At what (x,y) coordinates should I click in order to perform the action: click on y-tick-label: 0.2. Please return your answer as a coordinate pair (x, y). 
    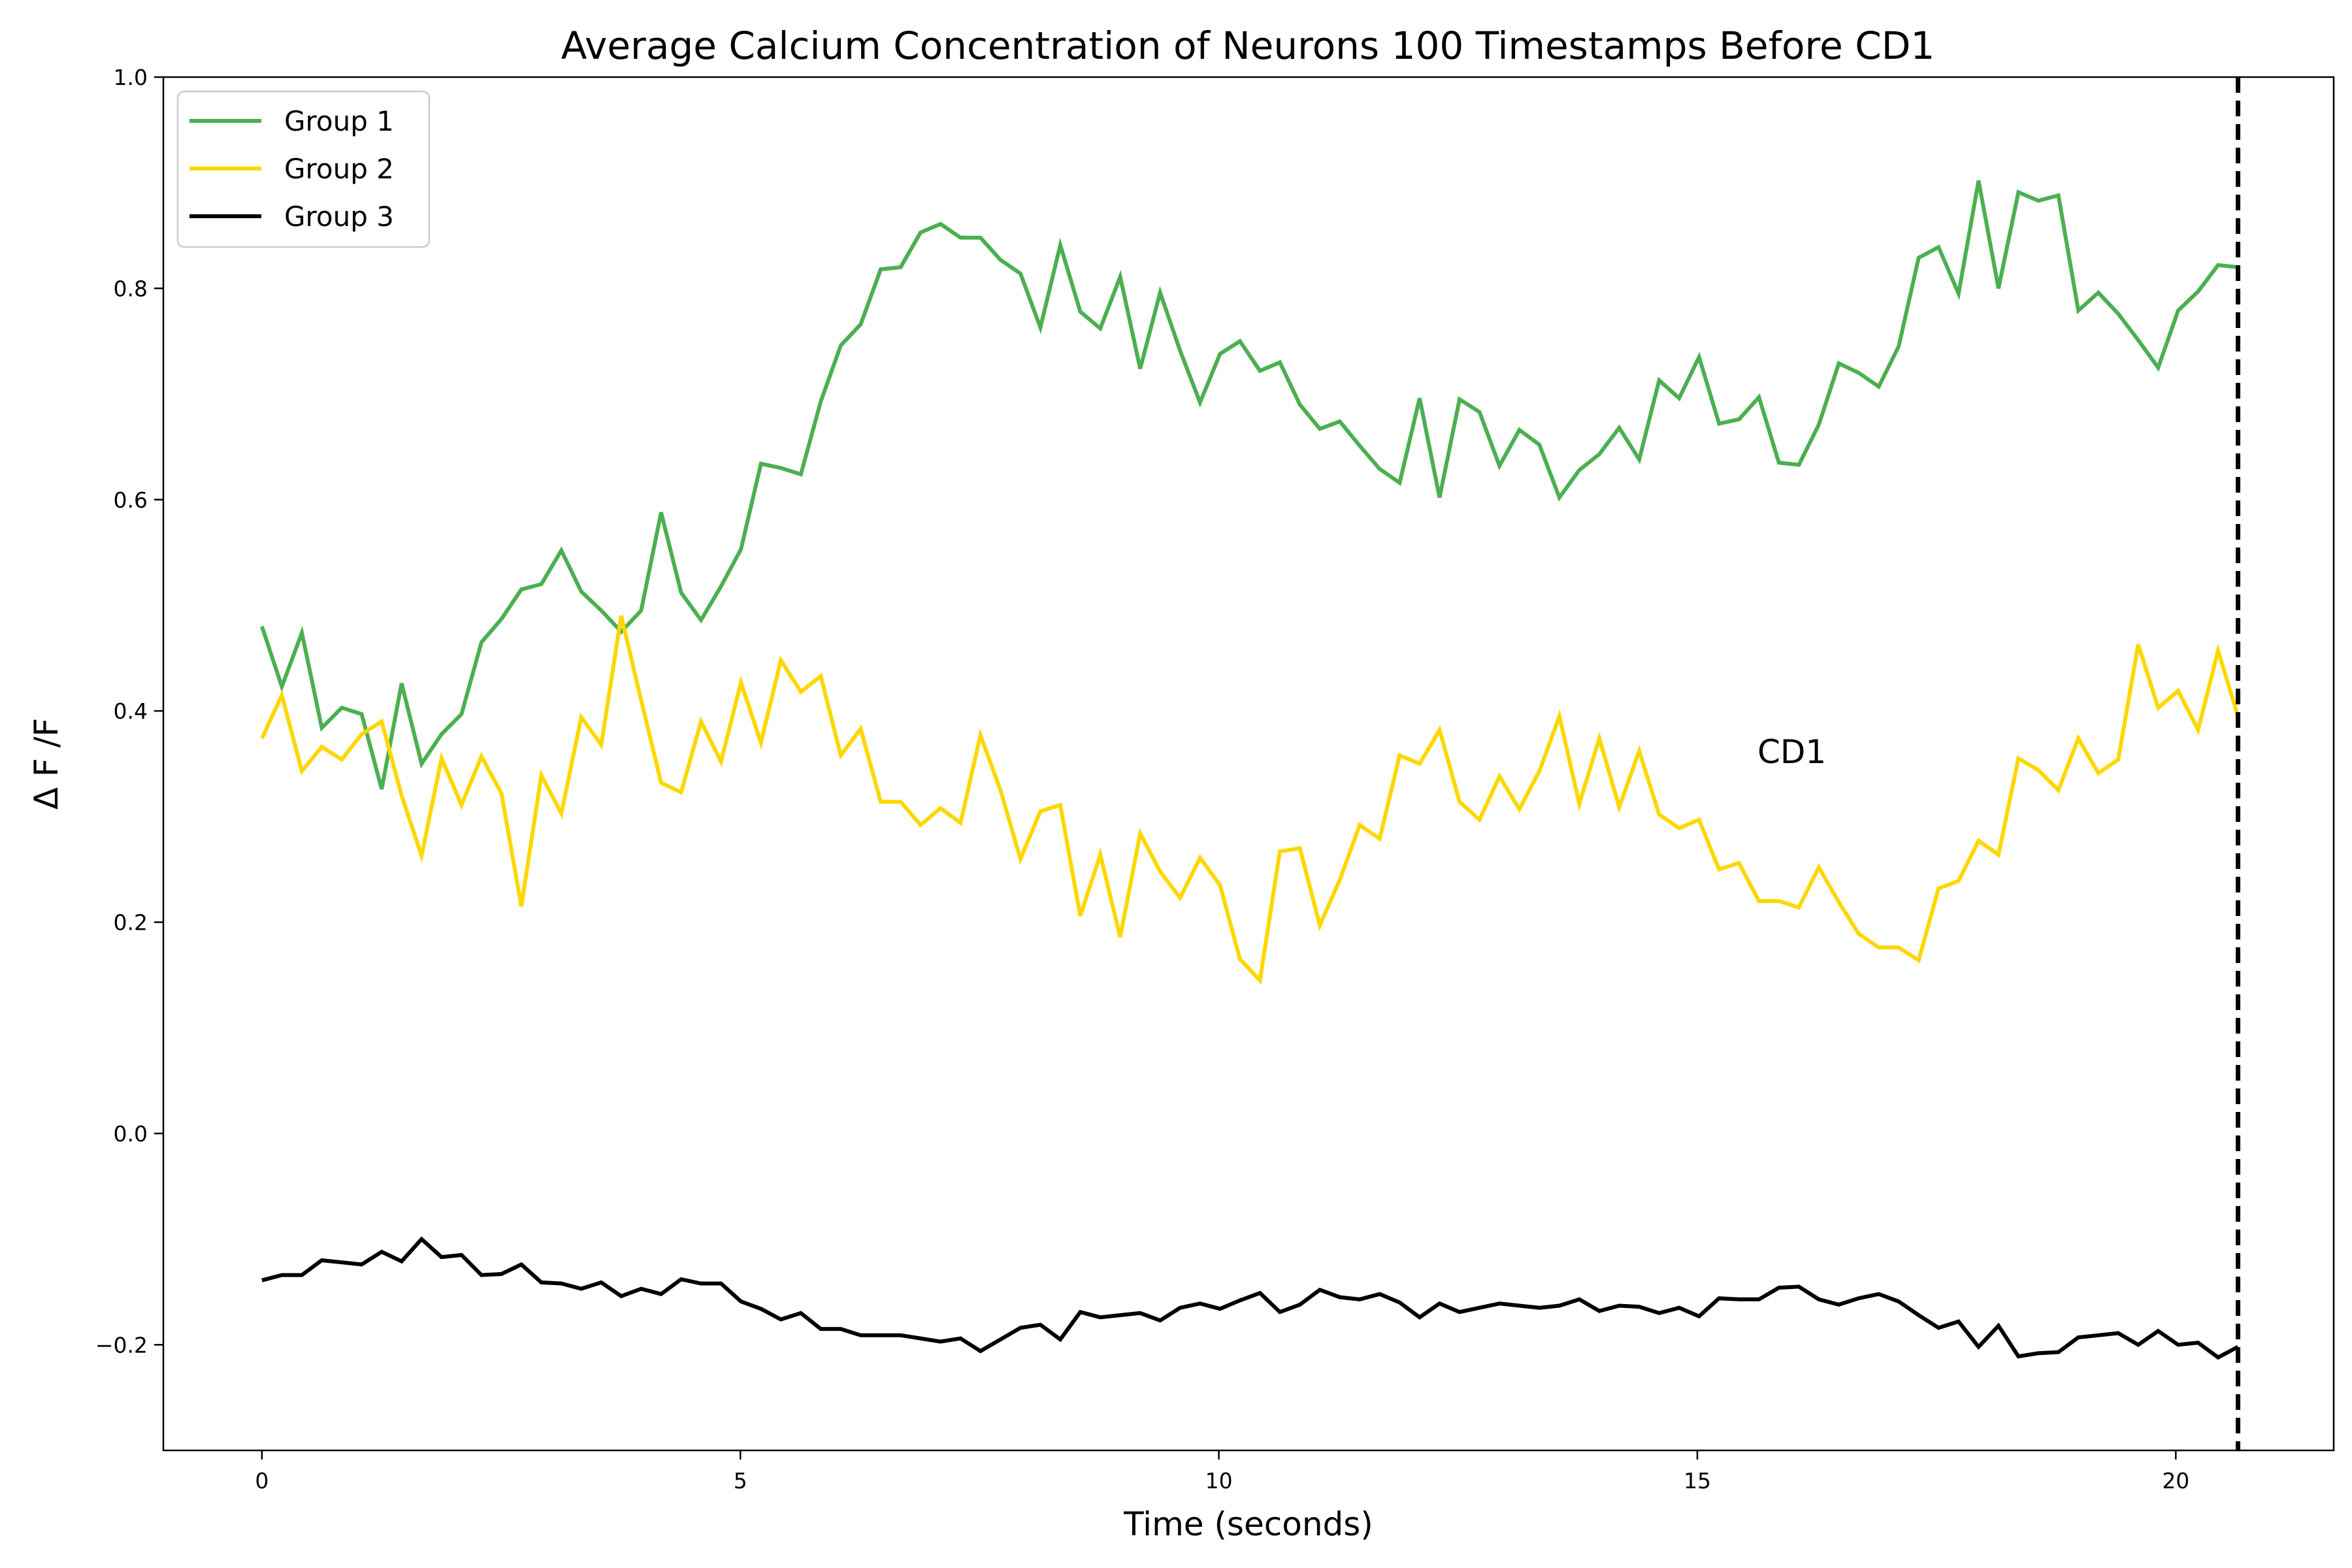
    Looking at the image, I should click on (131, 923).